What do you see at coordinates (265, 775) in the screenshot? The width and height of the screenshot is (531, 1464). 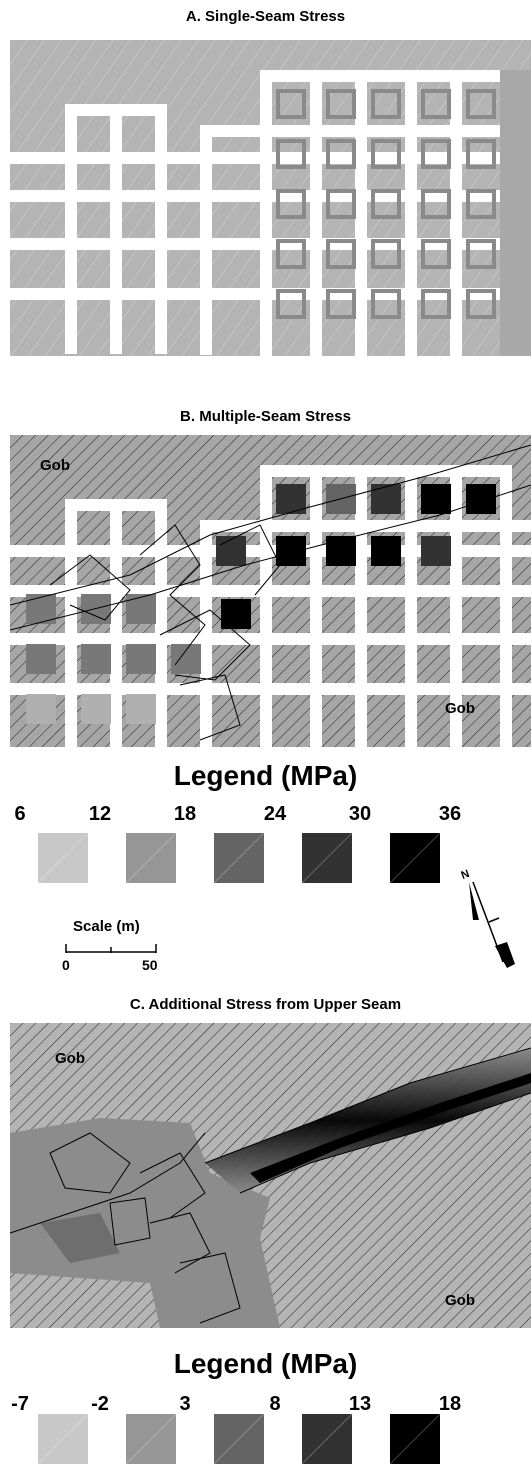 I see `legend-1-title: Legend (MPa)` at bounding box center [265, 775].